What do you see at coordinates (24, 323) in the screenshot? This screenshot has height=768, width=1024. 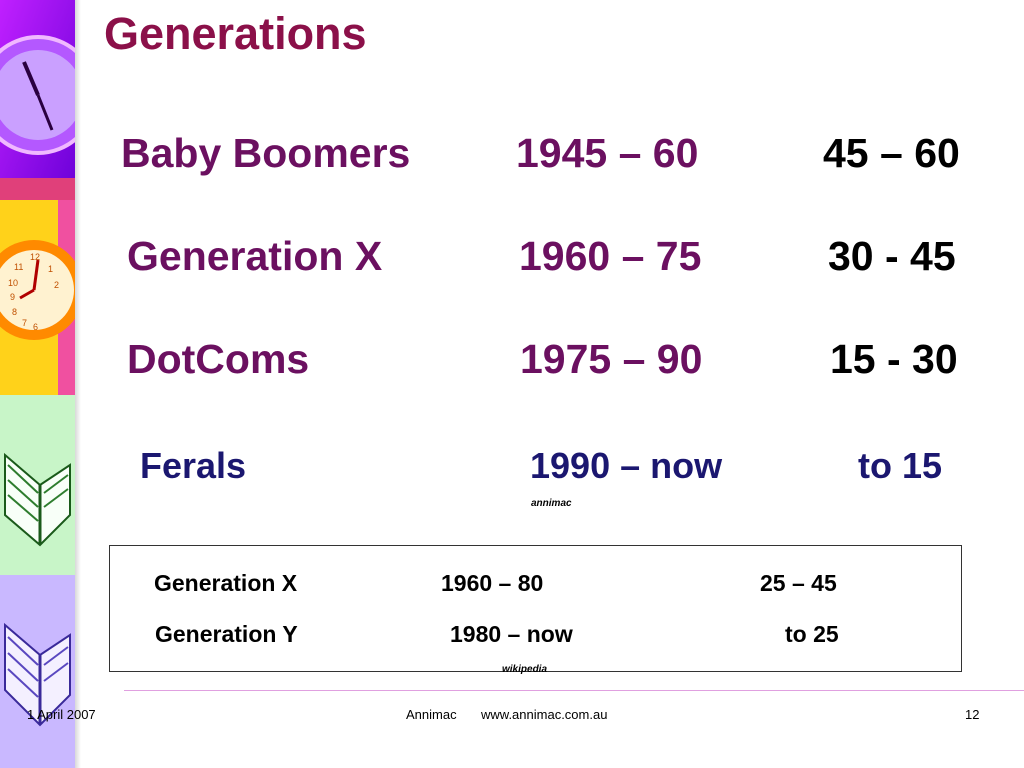 I see `svg-text: 7` at bounding box center [24, 323].